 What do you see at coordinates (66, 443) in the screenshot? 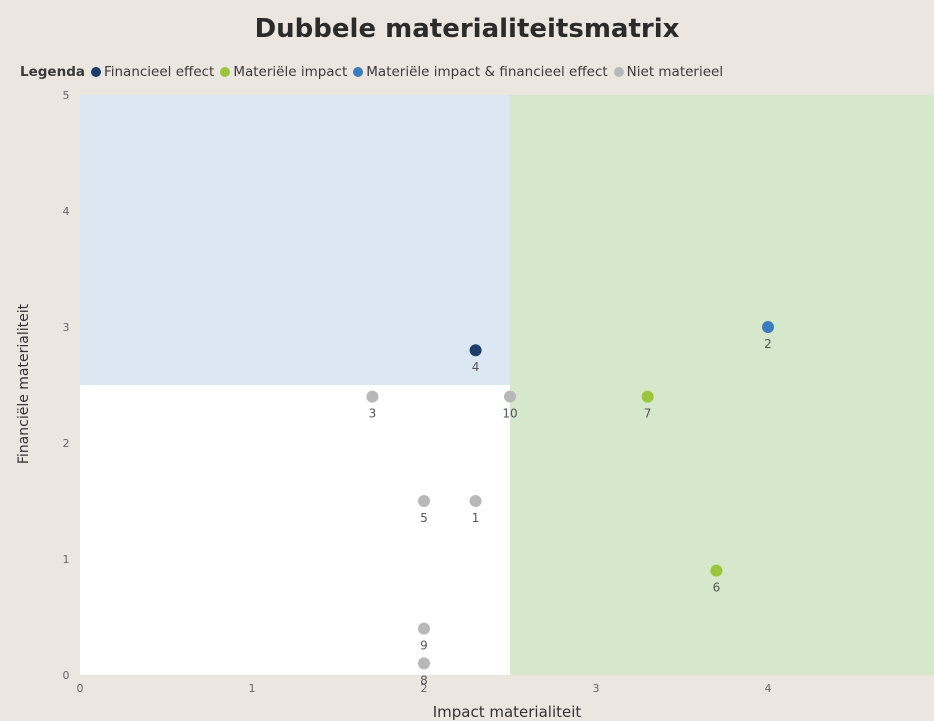
I see `y-tick-label: 2` at bounding box center [66, 443].